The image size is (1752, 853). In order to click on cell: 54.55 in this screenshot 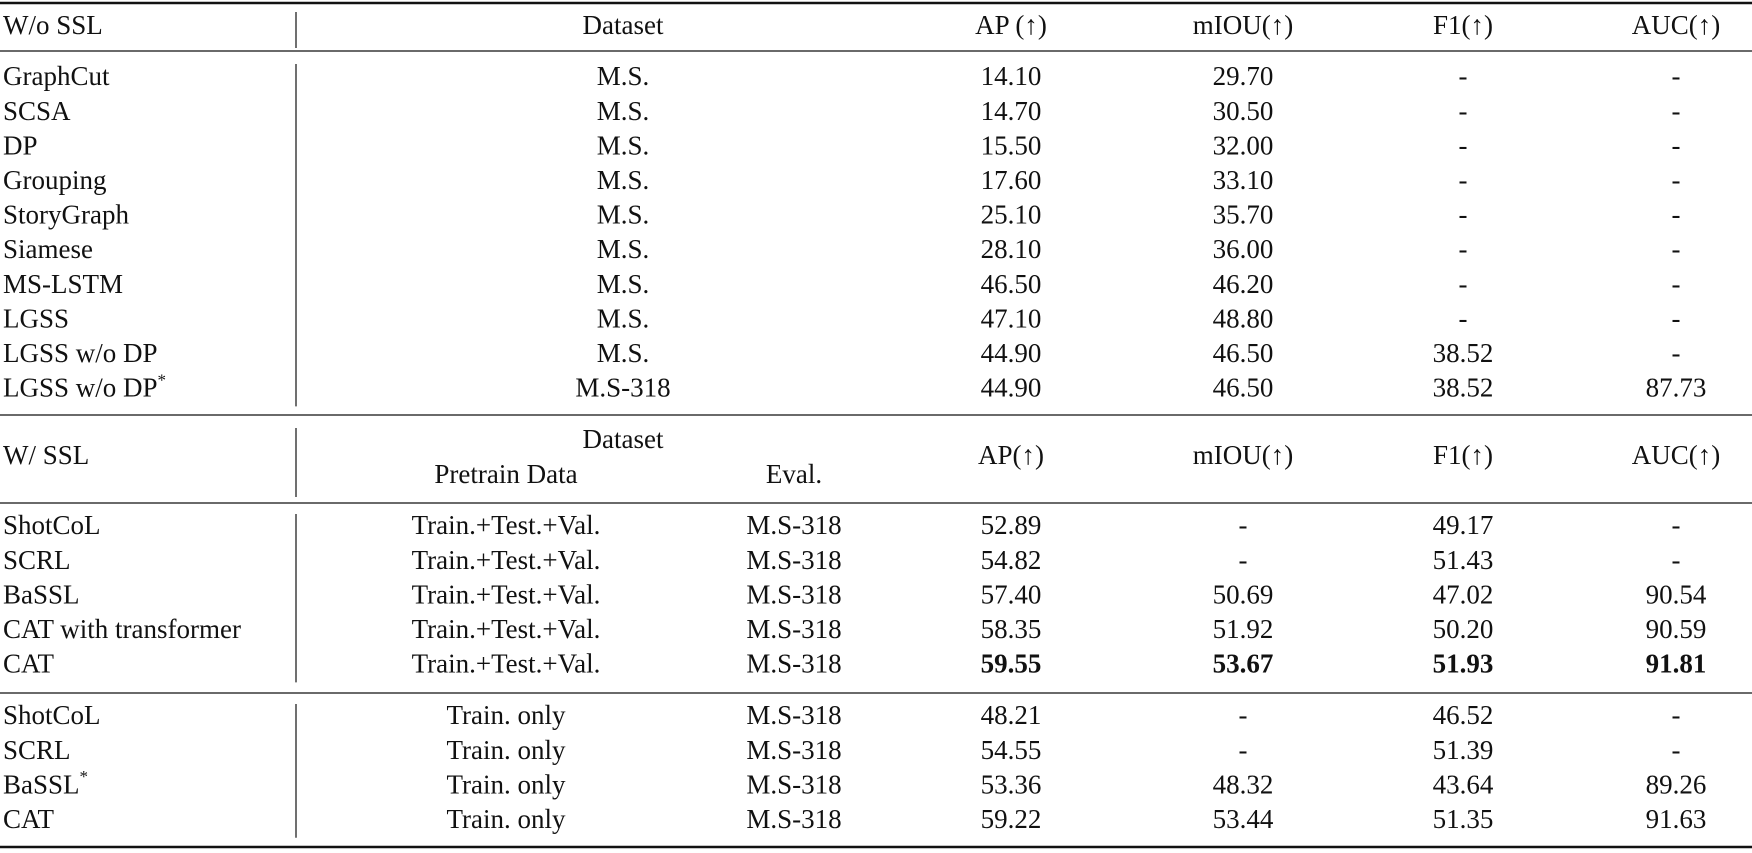, I will do `click(1011, 750)`.